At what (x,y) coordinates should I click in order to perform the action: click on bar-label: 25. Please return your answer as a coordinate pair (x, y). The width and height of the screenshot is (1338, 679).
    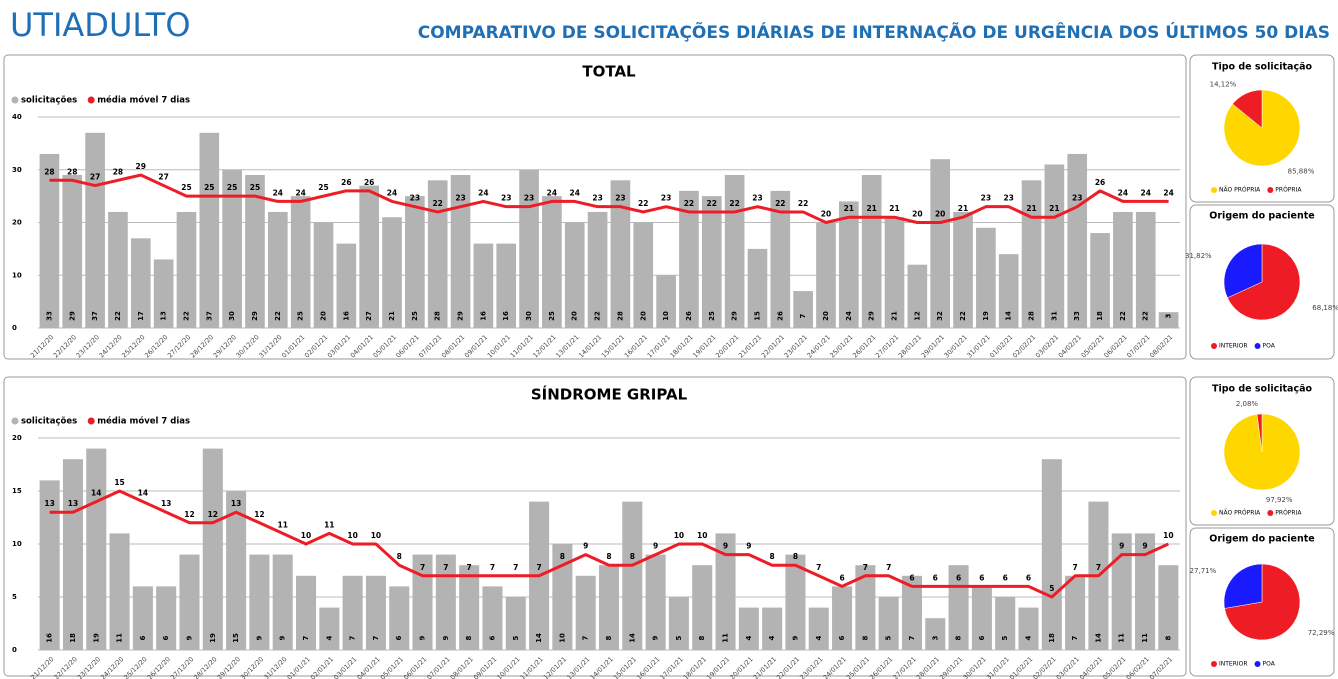
    Looking at the image, I should click on (552, 316).